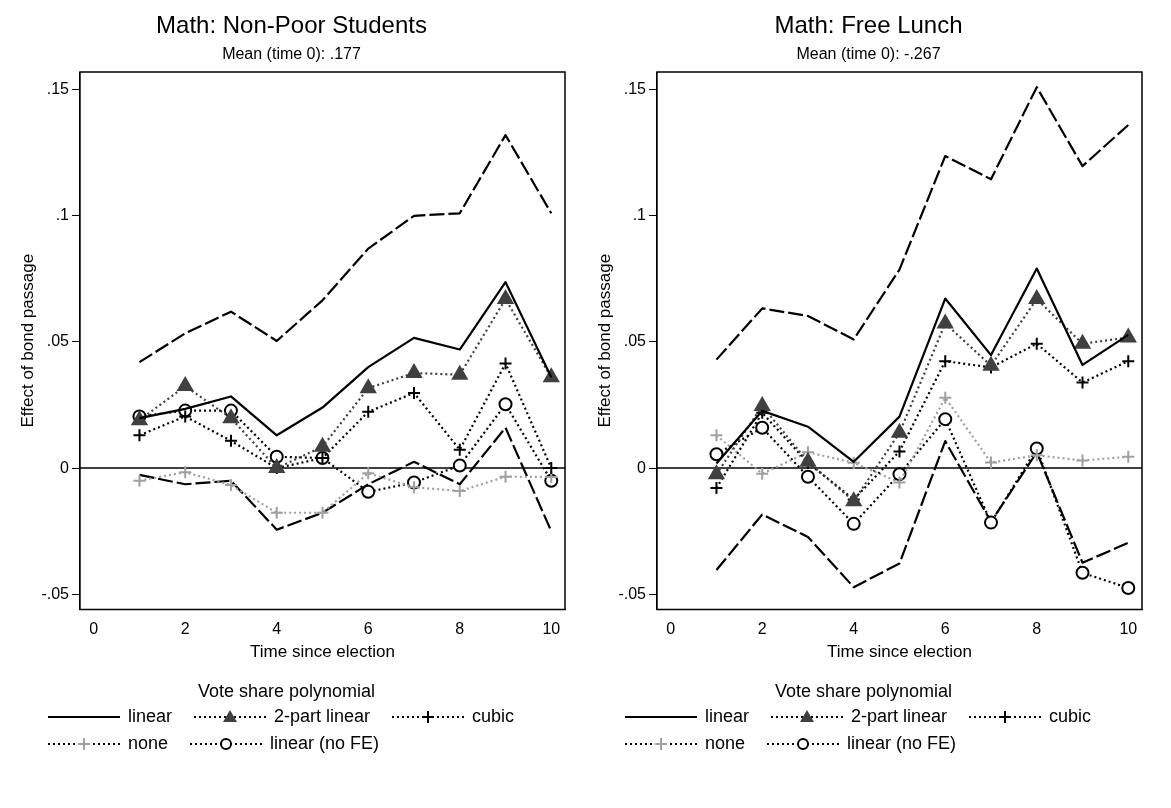 The height and width of the screenshot is (808, 1171). What do you see at coordinates (868, 53) in the screenshot?
I see `chart-subtitle: Mean (time 0): -.267` at bounding box center [868, 53].